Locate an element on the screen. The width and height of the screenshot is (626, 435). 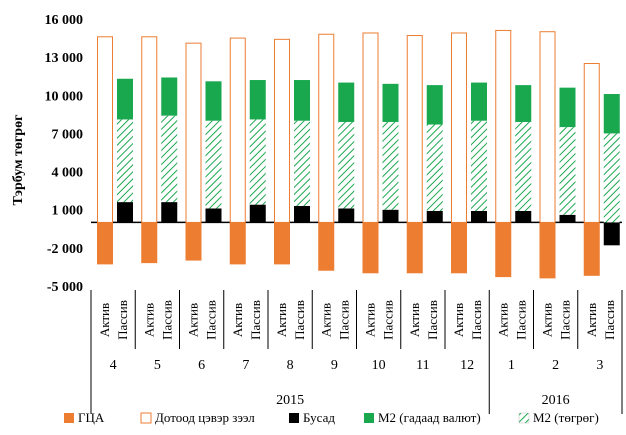
y-axis-title: Тэрбум төгрөг is located at coordinates (18, 160).